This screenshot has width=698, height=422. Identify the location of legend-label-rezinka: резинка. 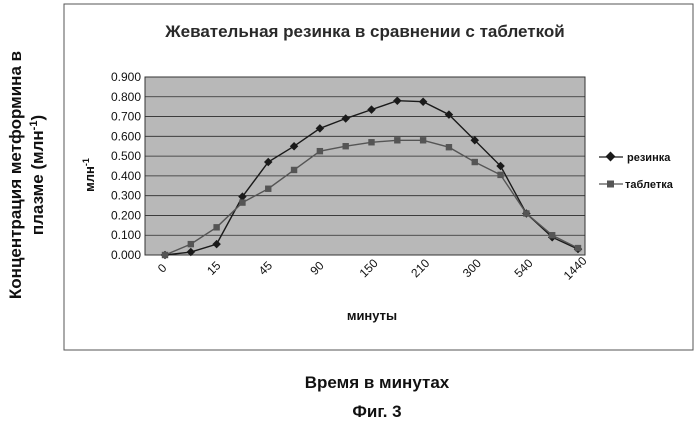
(649, 158).